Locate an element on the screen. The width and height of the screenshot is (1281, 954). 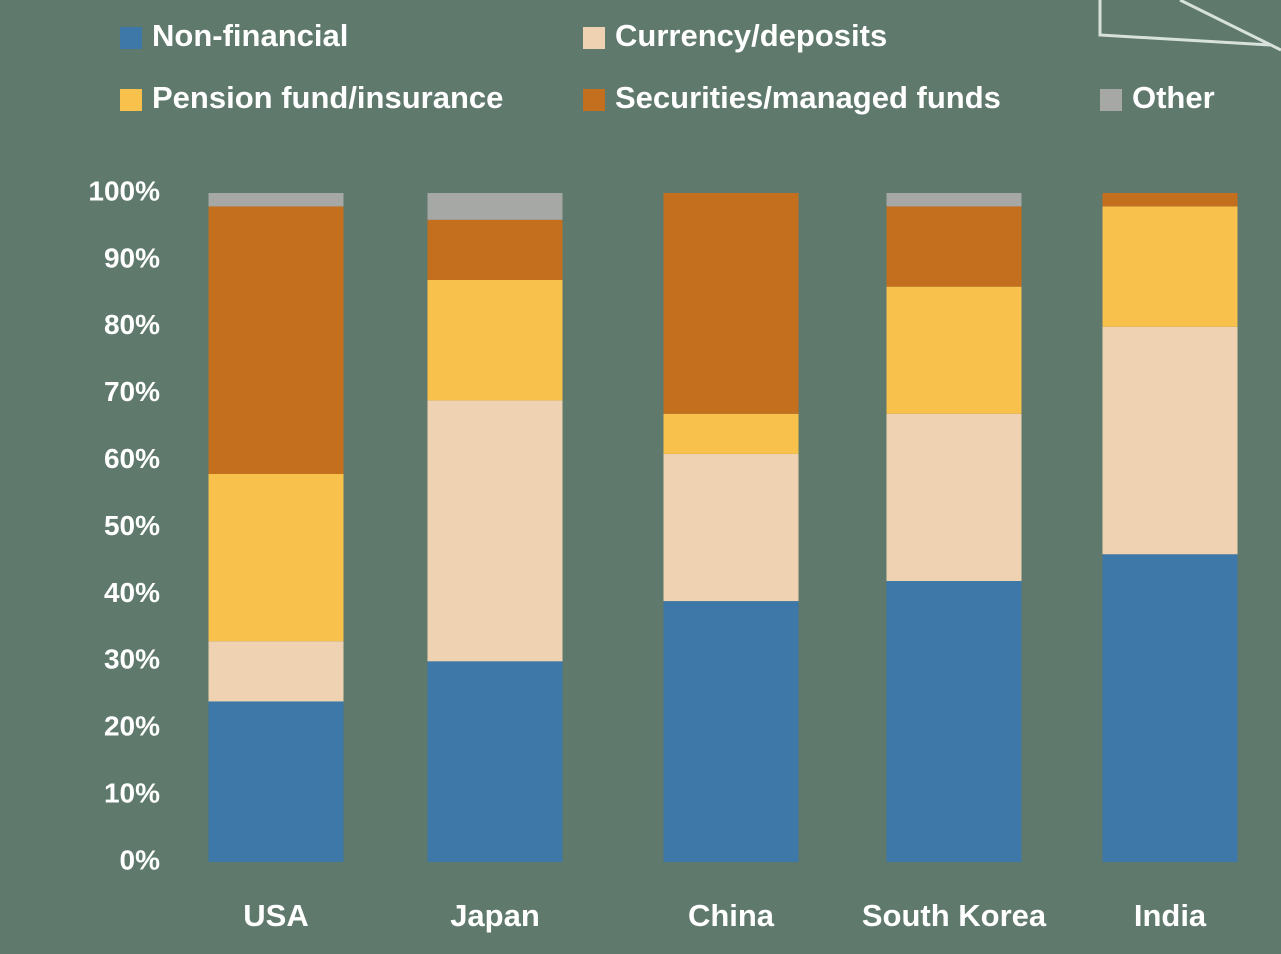
y-tick-label: 90% is located at coordinates (132, 257).